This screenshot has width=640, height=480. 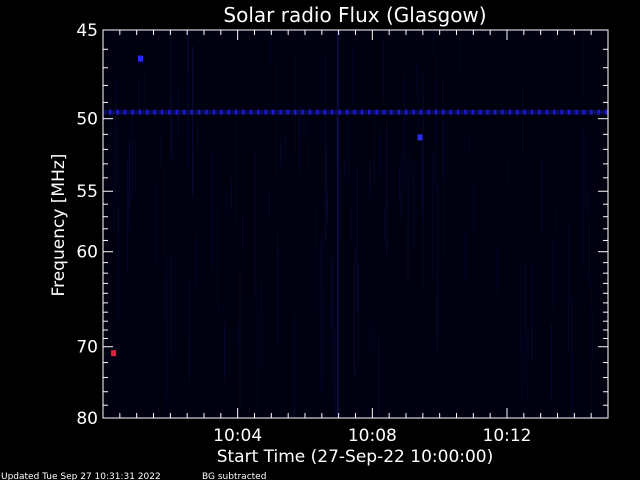 I want to click on x-axis-label: Start Time (27-Sep-22 10:00:00), so click(x=355, y=457).